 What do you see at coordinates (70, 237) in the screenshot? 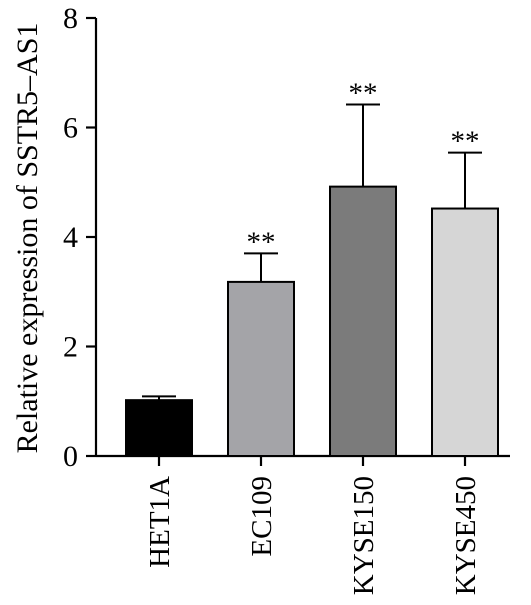
I see `y-tick-label: 4` at bounding box center [70, 237].